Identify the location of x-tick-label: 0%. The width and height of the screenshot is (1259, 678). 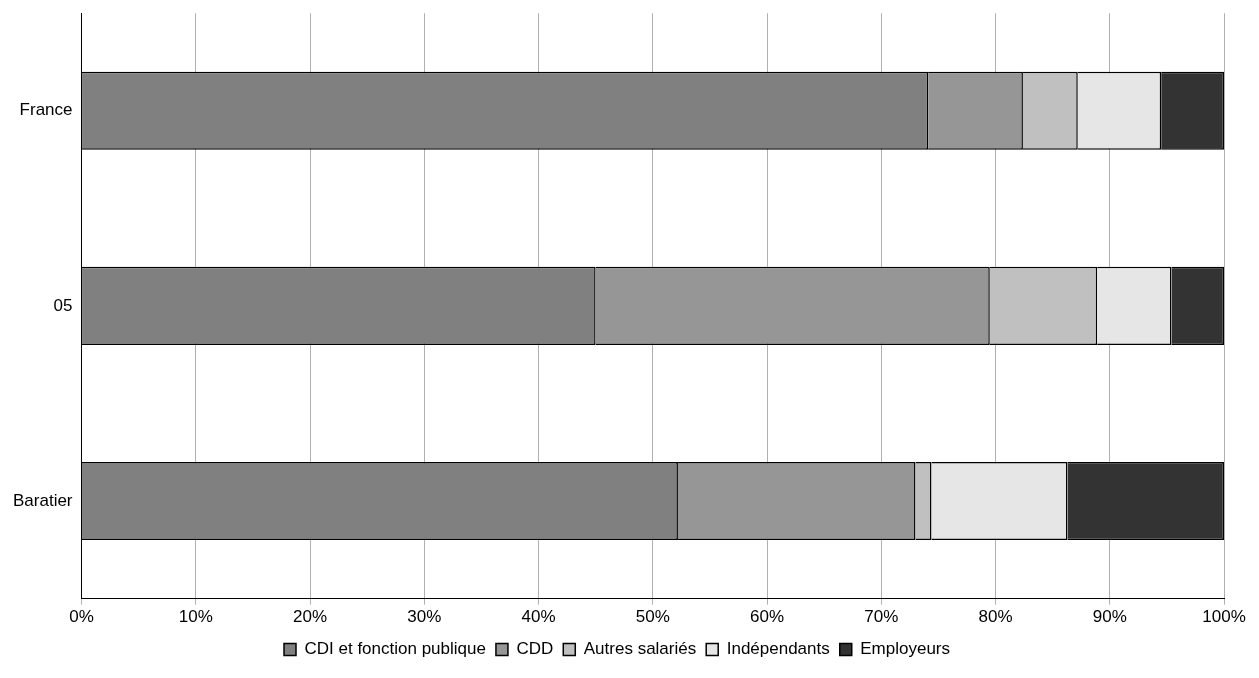
(81, 617).